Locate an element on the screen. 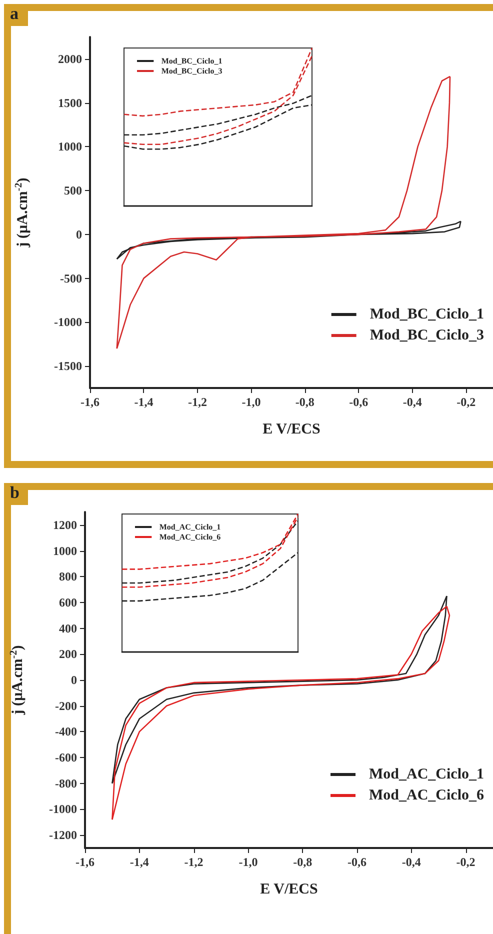 This screenshot has height=934, width=493. y-tick-label: -1500 is located at coordinates (68, 366).